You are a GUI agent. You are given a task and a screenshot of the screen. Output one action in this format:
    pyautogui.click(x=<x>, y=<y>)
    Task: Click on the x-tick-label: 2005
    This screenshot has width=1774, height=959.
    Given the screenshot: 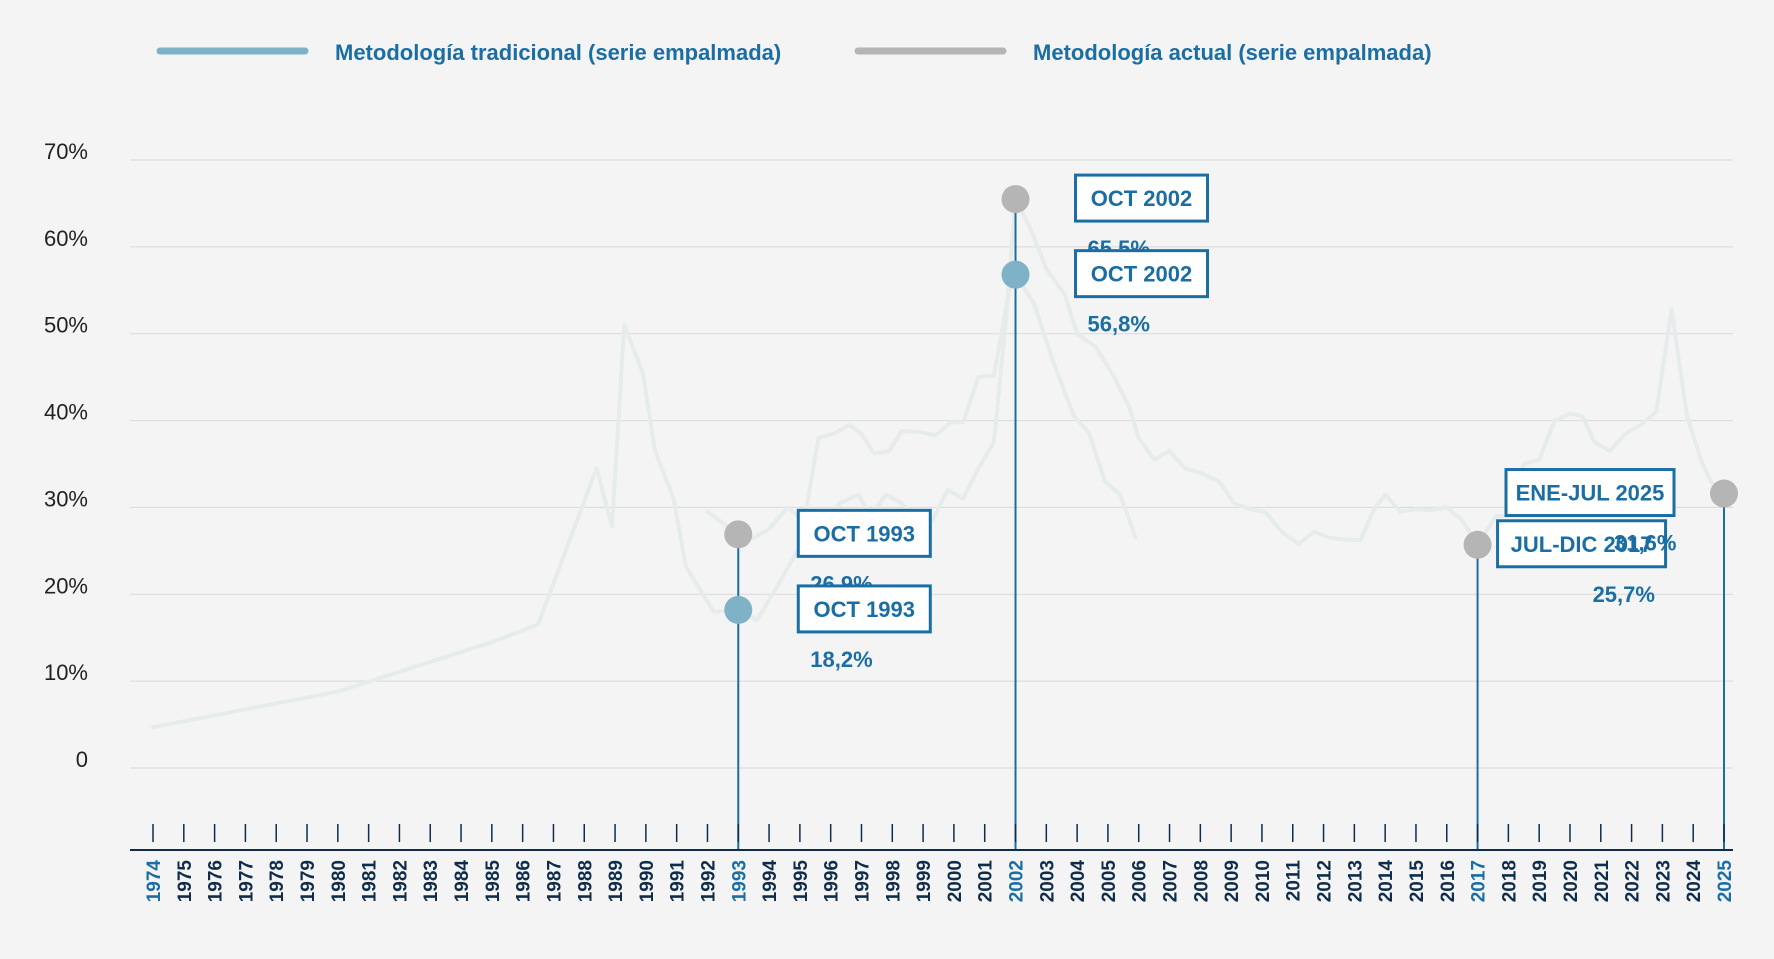 What is the action you would take?
    pyautogui.click(x=1109, y=881)
    